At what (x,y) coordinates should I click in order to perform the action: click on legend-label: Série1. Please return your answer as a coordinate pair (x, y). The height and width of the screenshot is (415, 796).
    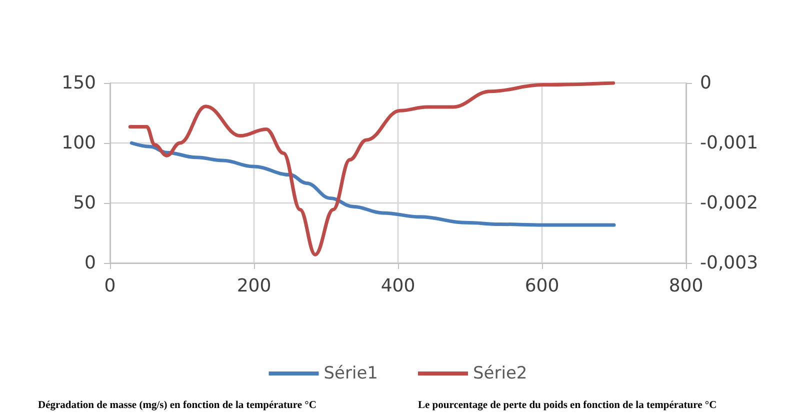
    Looking at the image, I should click on (351, 374).